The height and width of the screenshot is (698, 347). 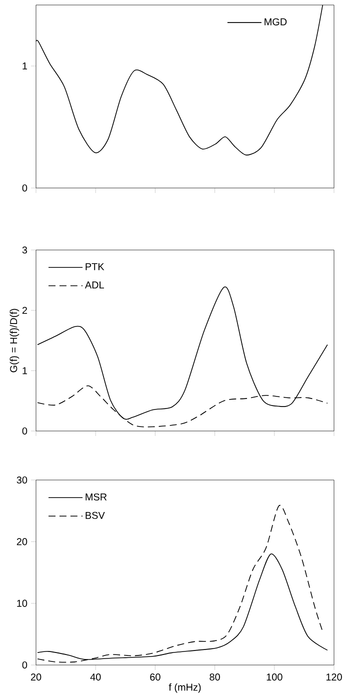 What do you see at coordinates (95, 515) in the screenshot?
I see `legend-label: BSV` at bounding box center [95, 515].